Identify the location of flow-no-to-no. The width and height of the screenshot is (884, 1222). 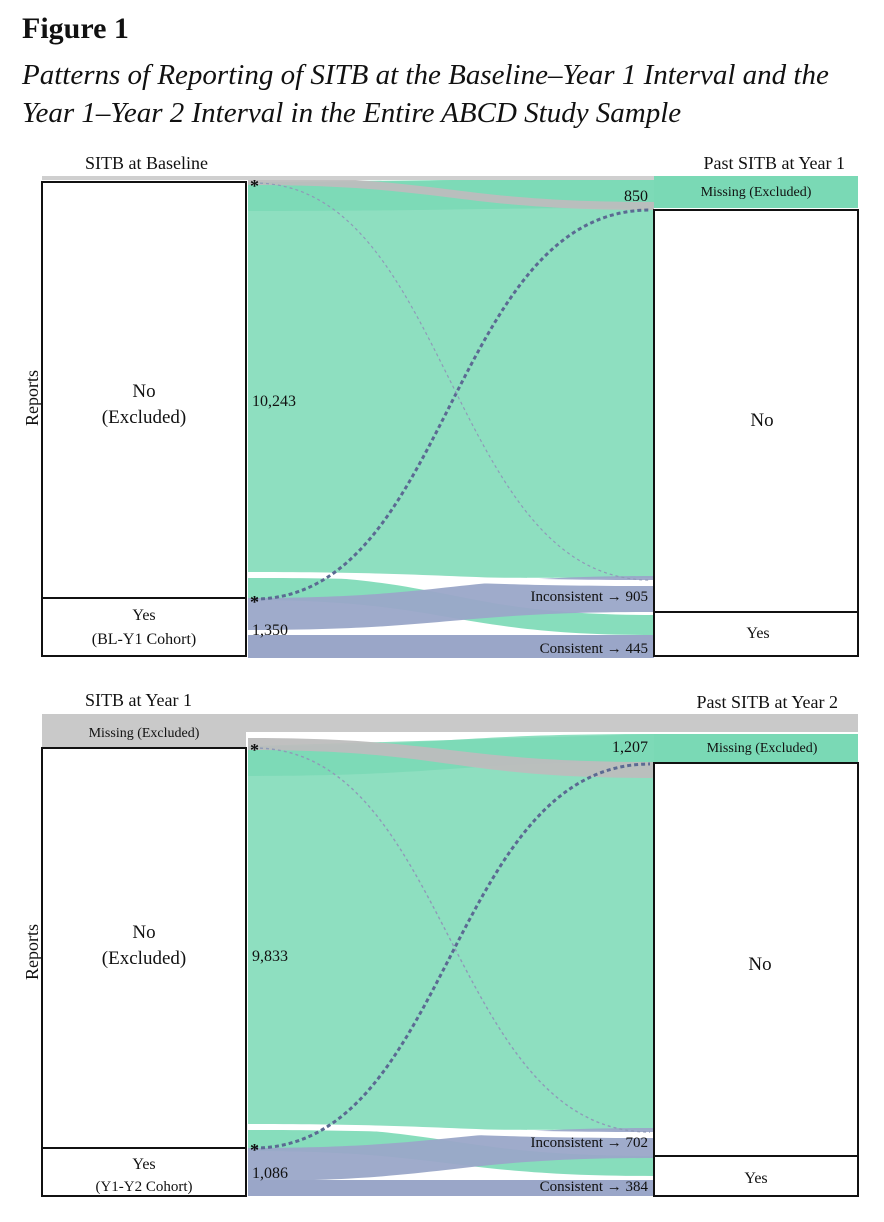
(451, 932).